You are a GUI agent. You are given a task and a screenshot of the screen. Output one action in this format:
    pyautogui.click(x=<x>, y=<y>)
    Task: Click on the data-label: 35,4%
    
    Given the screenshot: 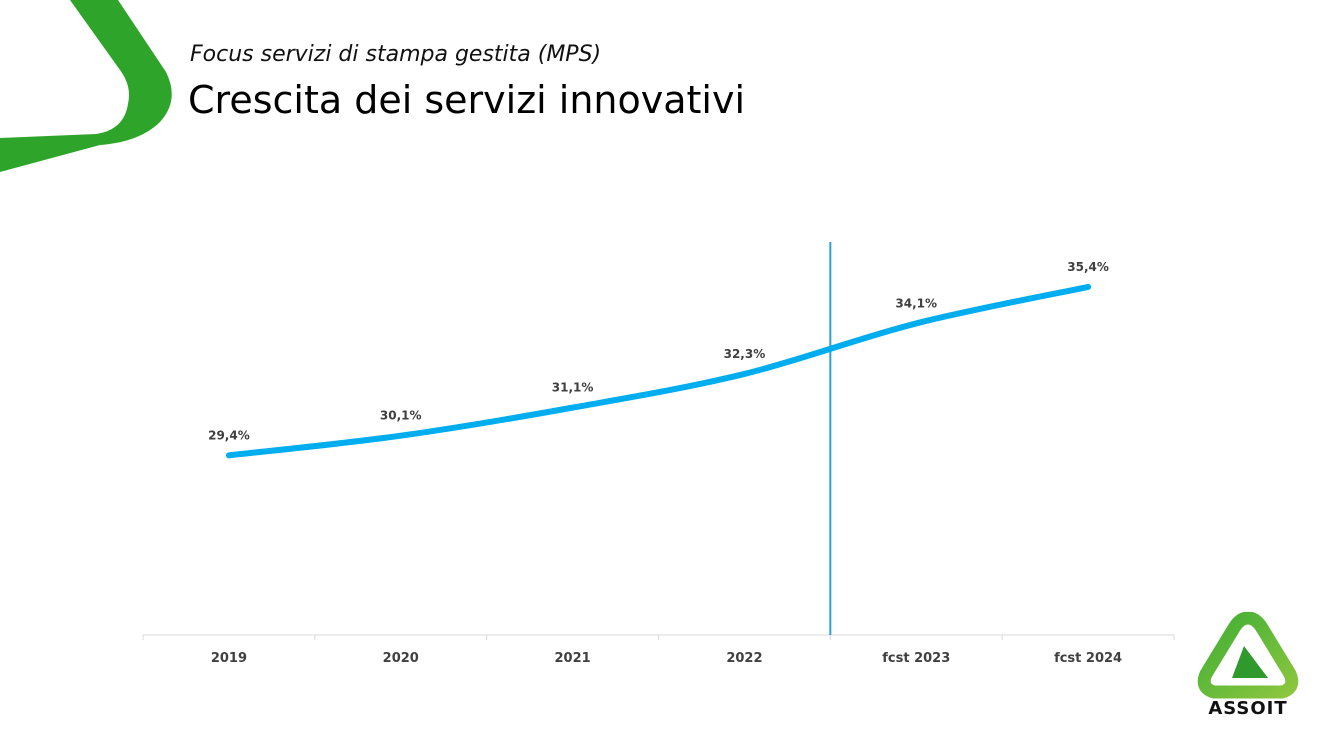 What is the action you would take?
    pyautogui.click(x=1088, y=267)
    